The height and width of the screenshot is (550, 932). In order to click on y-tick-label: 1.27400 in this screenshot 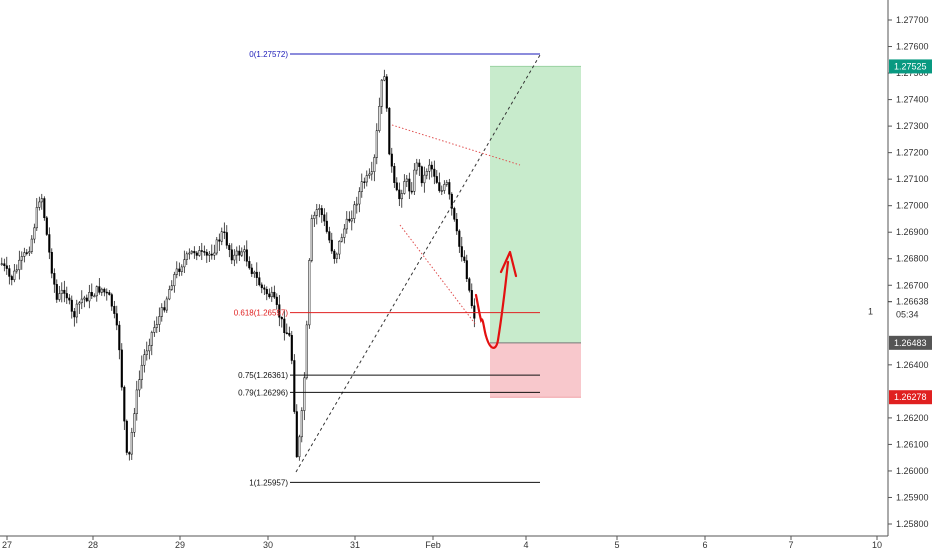, I will do `click(912, 100)`.